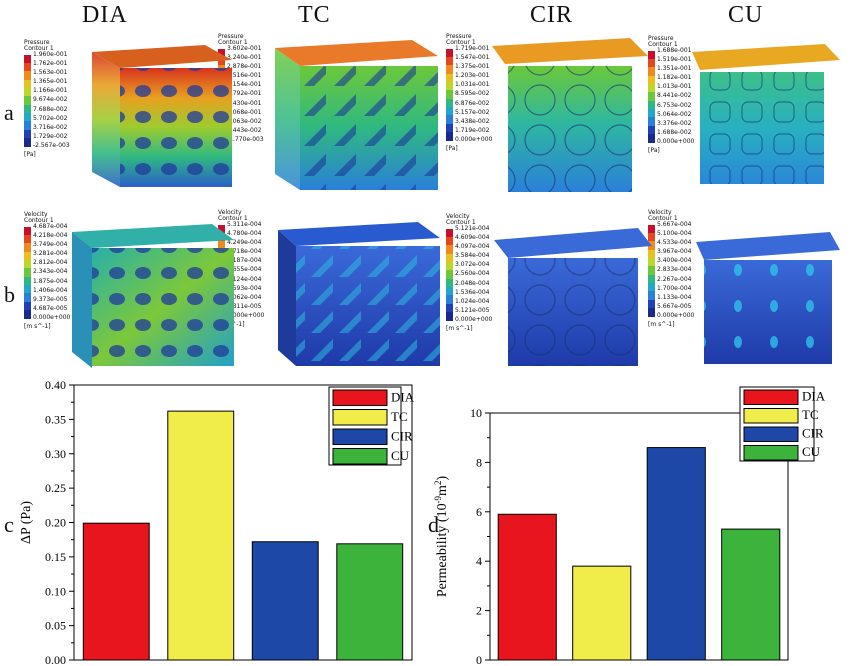 The width and height of the screenshot is (850, 666). Describe the element at coordinates (472, 292) in the screenshot. I see `legend-tick-label: 1.536e-004` at that location.